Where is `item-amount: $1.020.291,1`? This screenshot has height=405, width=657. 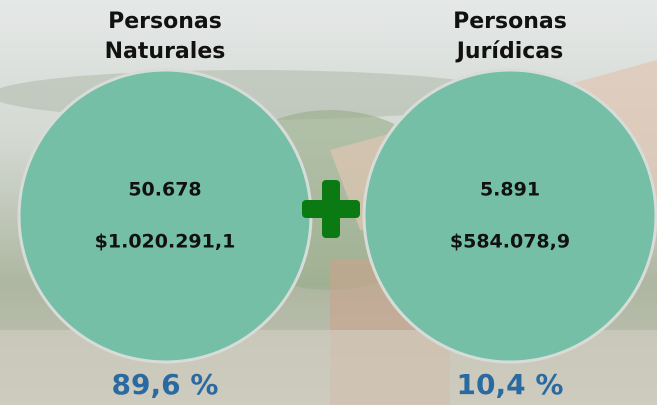
item-amount: $1.020.291,1 is located at coordinates (165, 242).